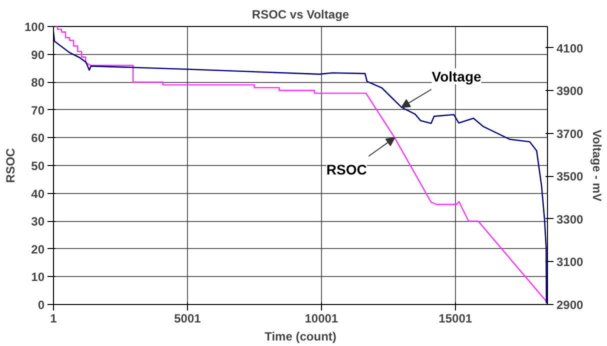  What do you see at coordinates (38, 249) in the screenshot?
I see `y-tick-label: 20` at bounding box center [38, 249].